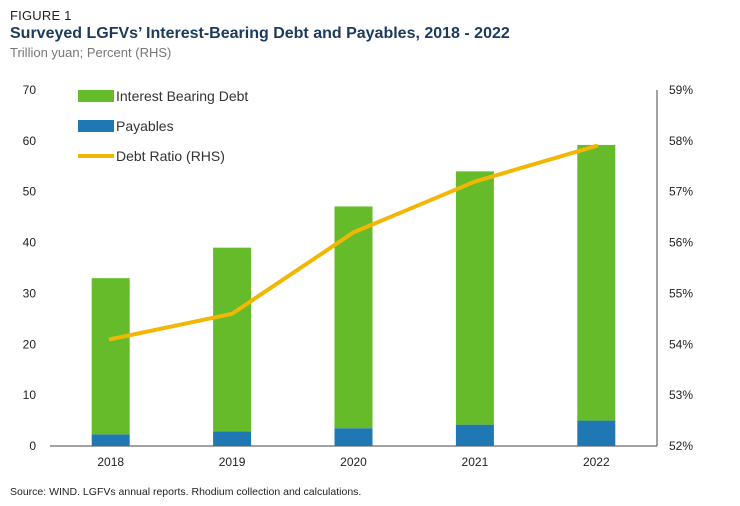 The width and height of the screenshot is (740, 506). Describe the element at coordinates (681, 268) in the screenshot. I see `right-axis-ticks: 52% 53% 54% 55% 56% 57% 58% 59%` at that location.